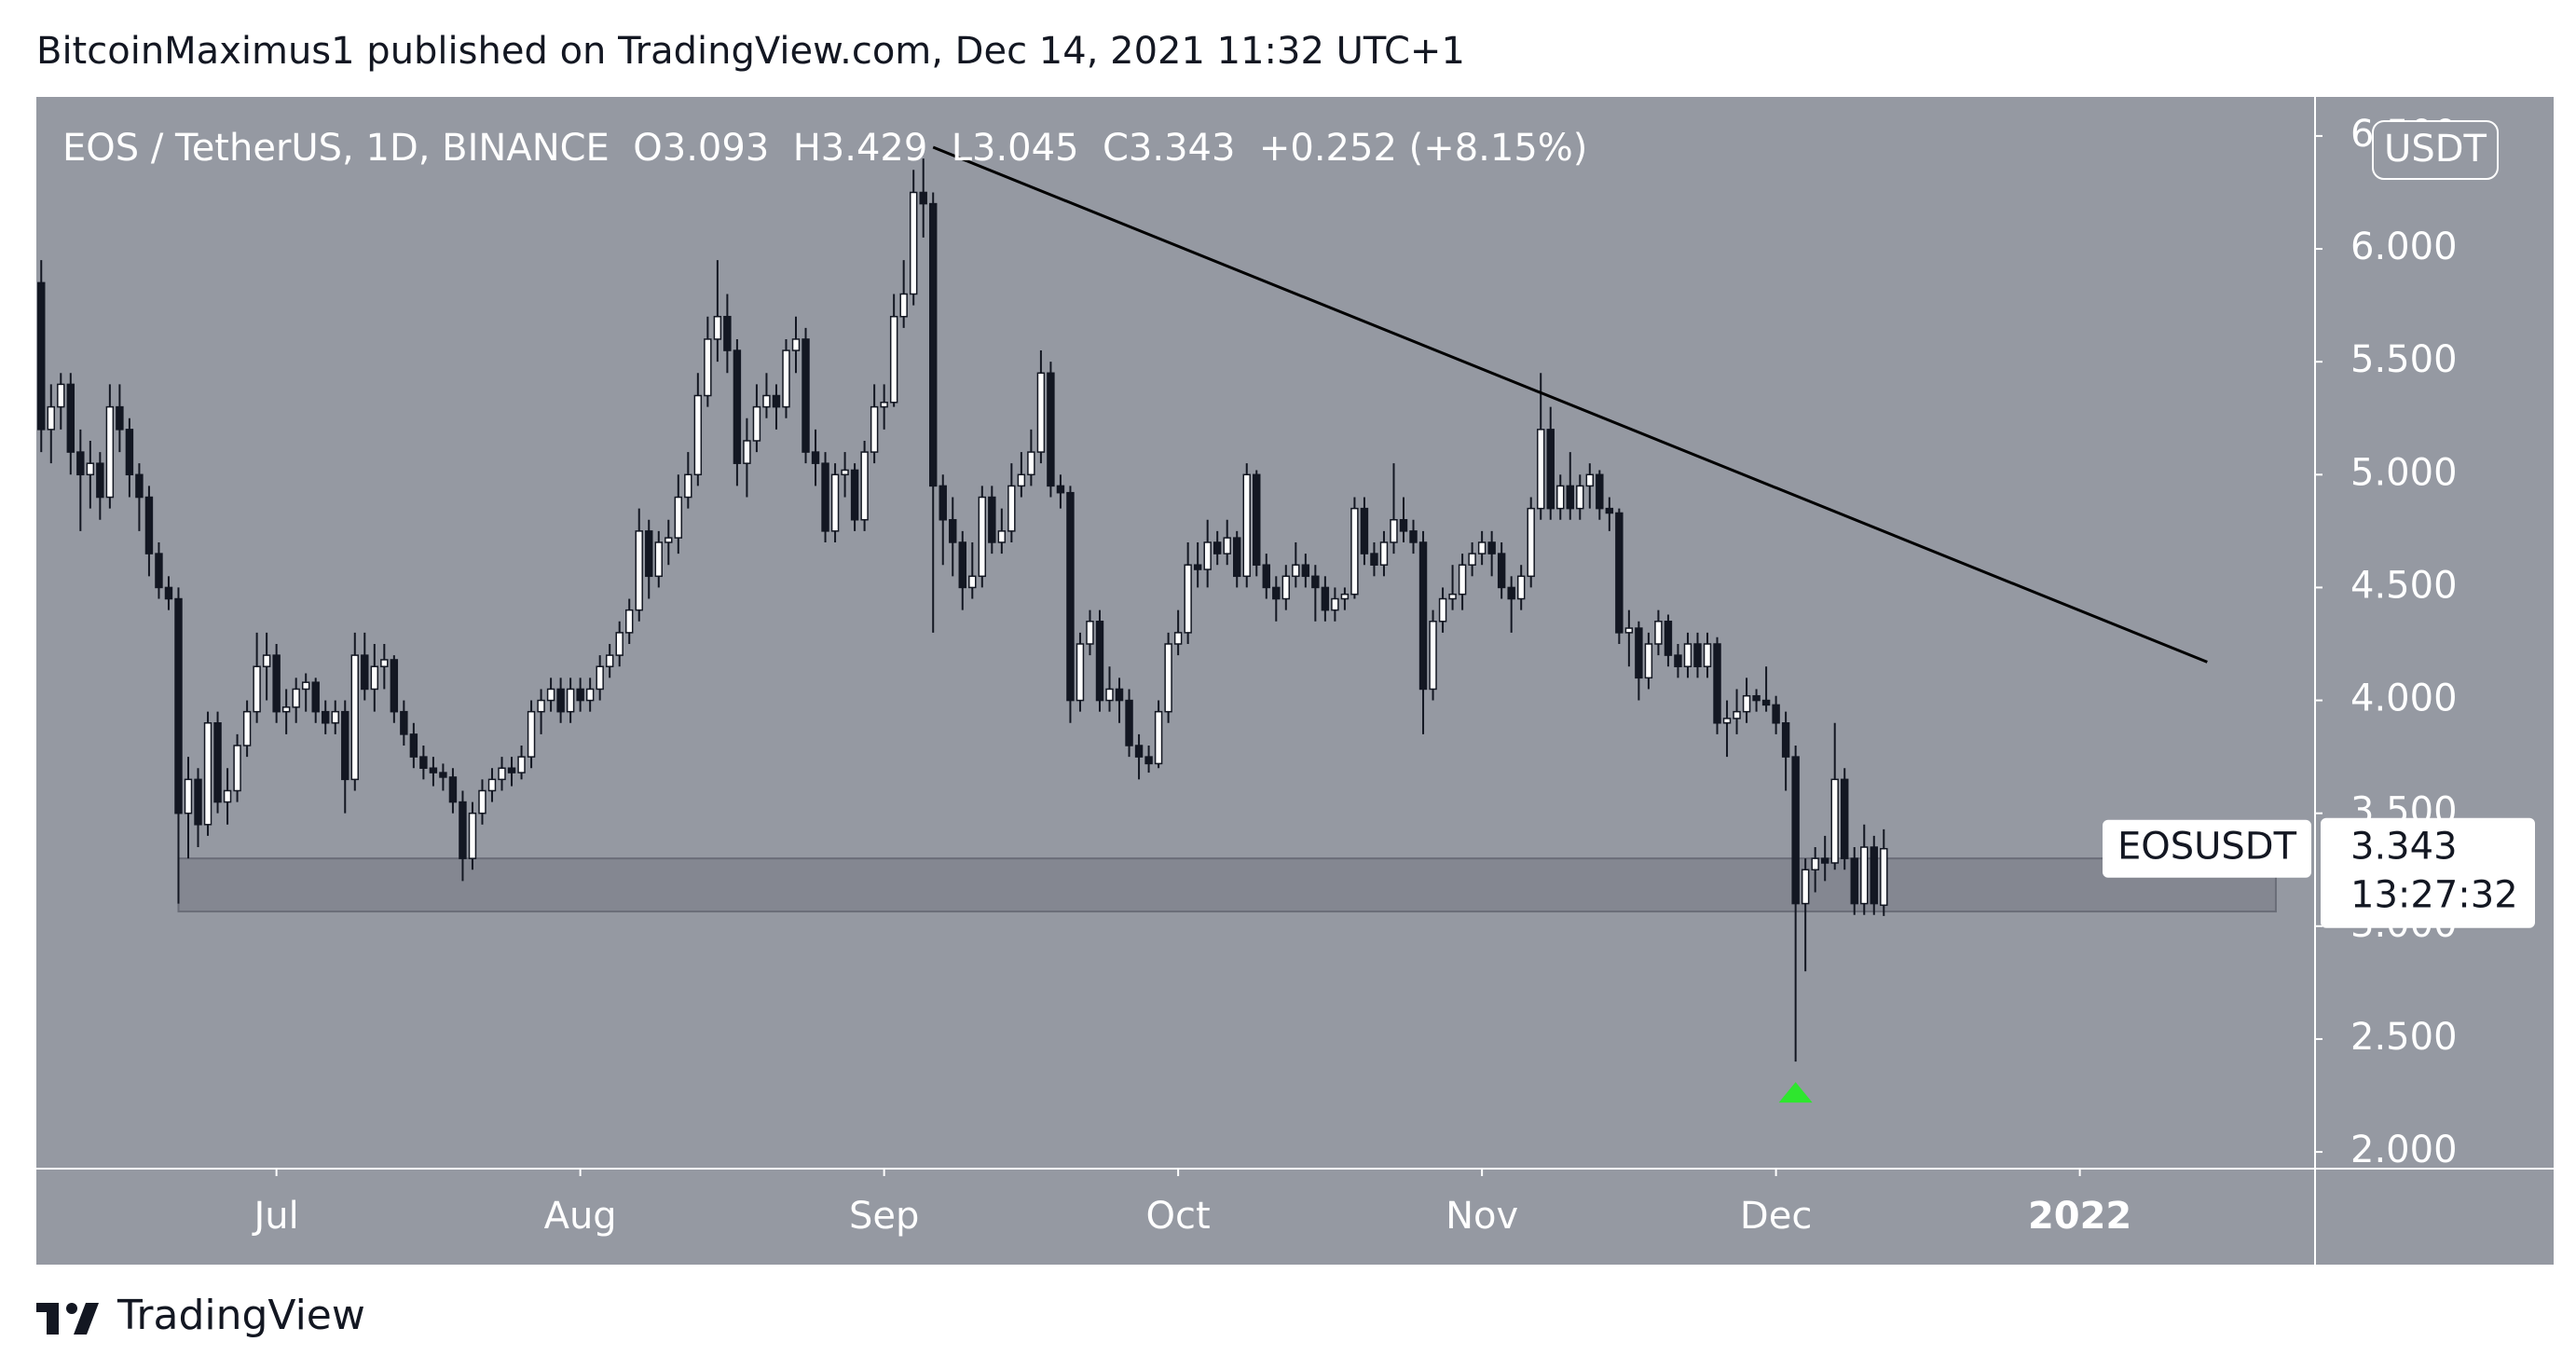 Image resolution: width=2576 pixels, height=1369 pixels. What do you see at coordinates (884, 1216) in the screenshot?
I see `x-tick-label: Sep` at bounding box center [884, 1216].